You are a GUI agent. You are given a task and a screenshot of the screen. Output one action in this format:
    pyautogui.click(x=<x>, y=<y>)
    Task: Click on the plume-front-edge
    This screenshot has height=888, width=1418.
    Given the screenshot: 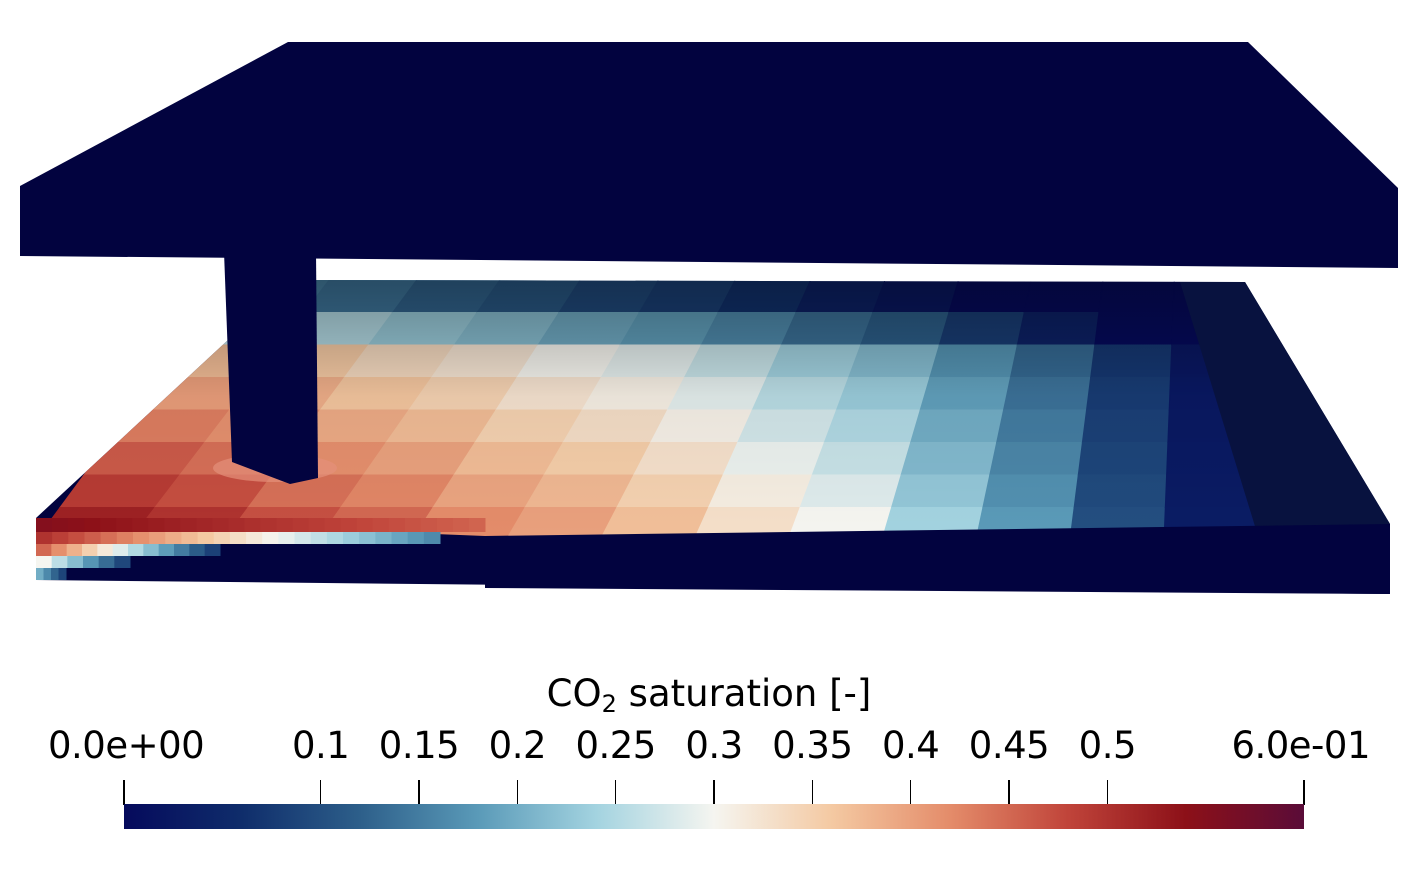 What is the action you would take?
    pyautogui.click(x=261, y=549)
    